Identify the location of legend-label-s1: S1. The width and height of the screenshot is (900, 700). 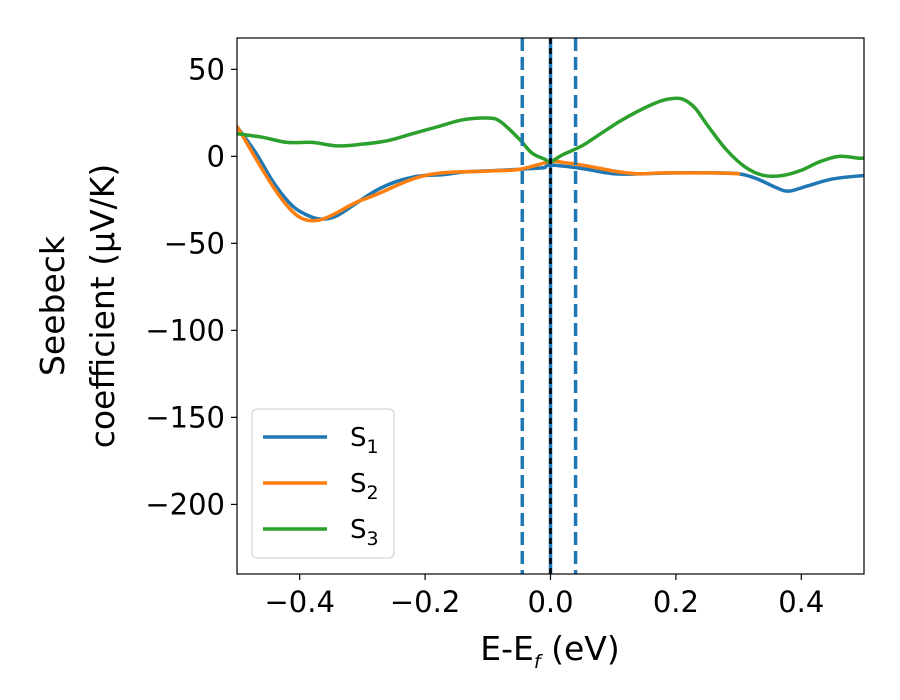
(364, 440).